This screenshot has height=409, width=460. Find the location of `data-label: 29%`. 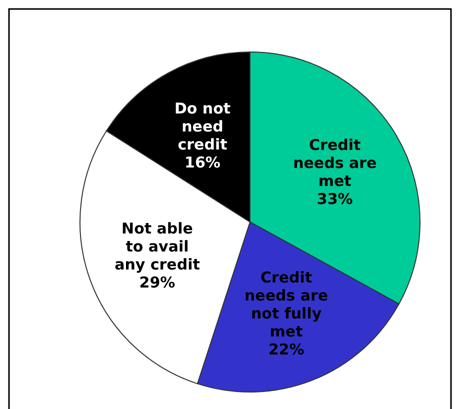

data-label: 29% is located at coordinates (157, 282).